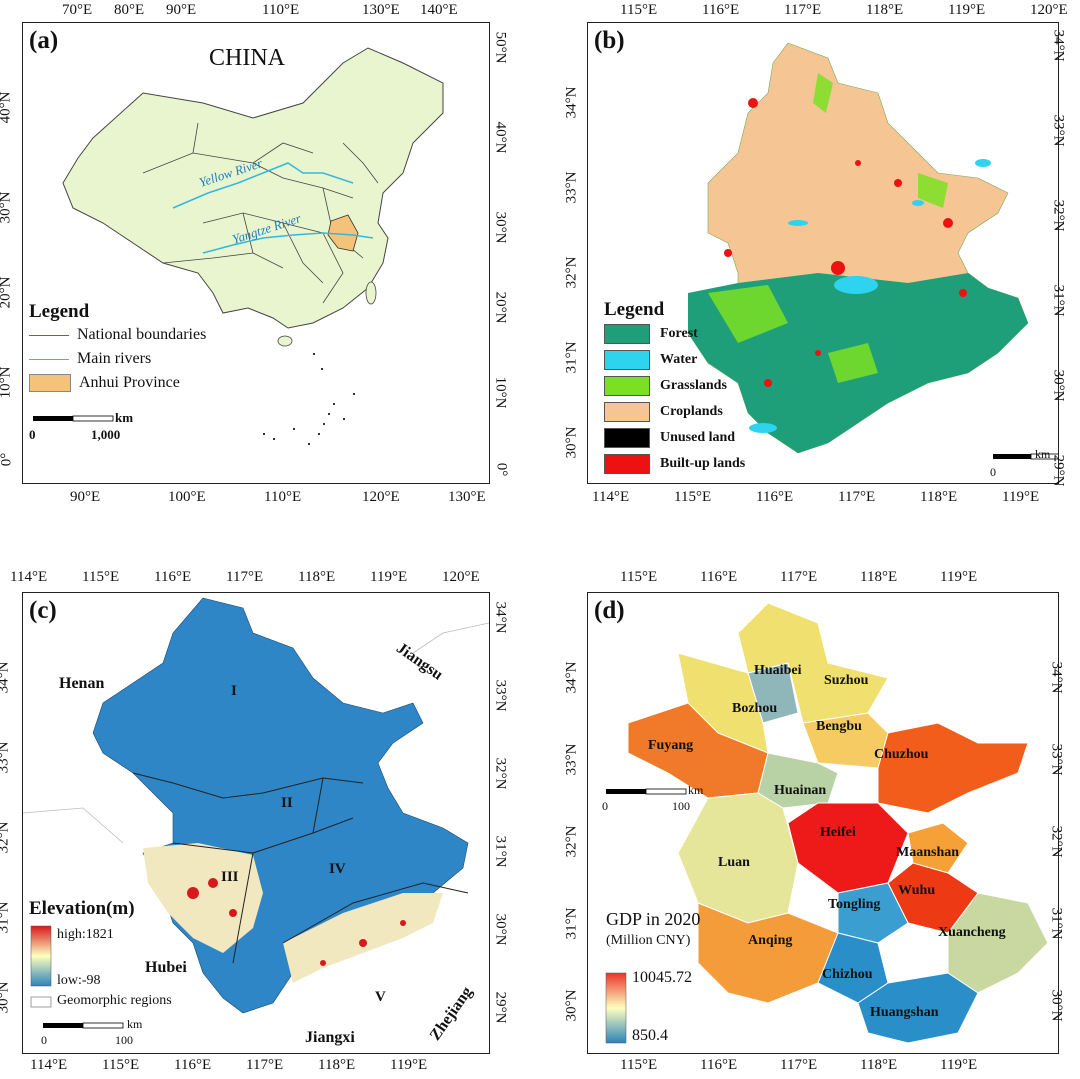  I want to click on tick: 50°N, so click(500, 47).